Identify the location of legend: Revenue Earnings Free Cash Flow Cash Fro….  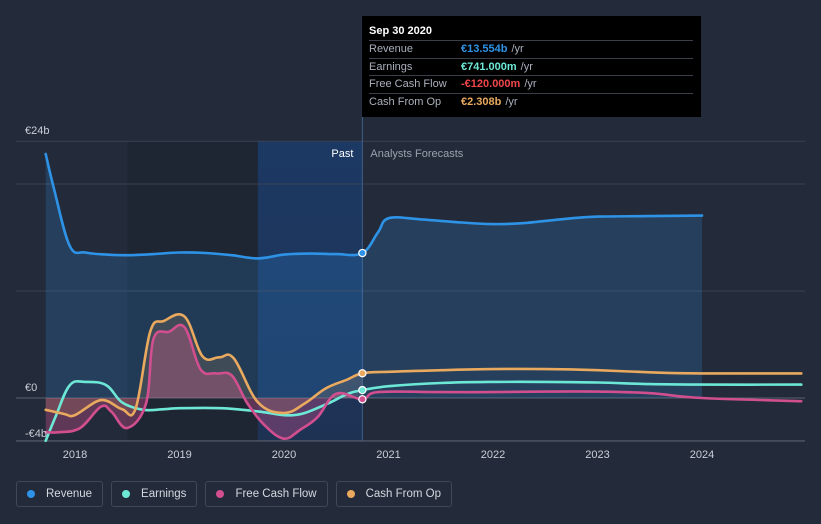
(234, 494).